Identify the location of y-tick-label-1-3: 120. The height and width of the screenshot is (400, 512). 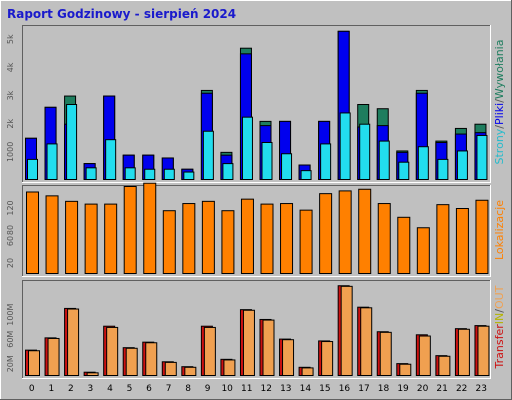
(10, 207).